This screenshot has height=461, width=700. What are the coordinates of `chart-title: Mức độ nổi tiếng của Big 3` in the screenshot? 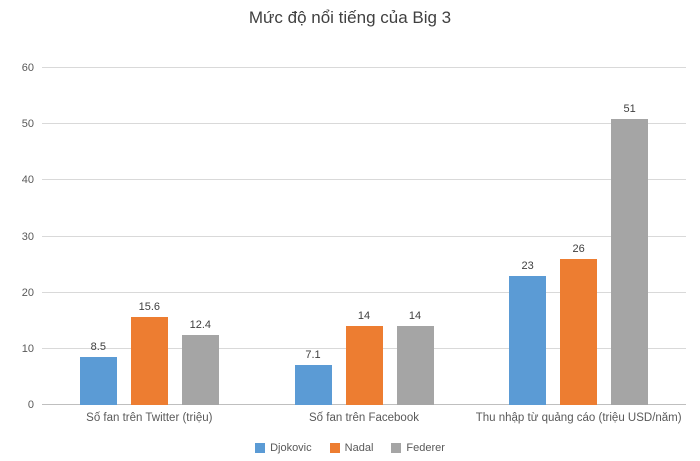 It's located at (350, 17).